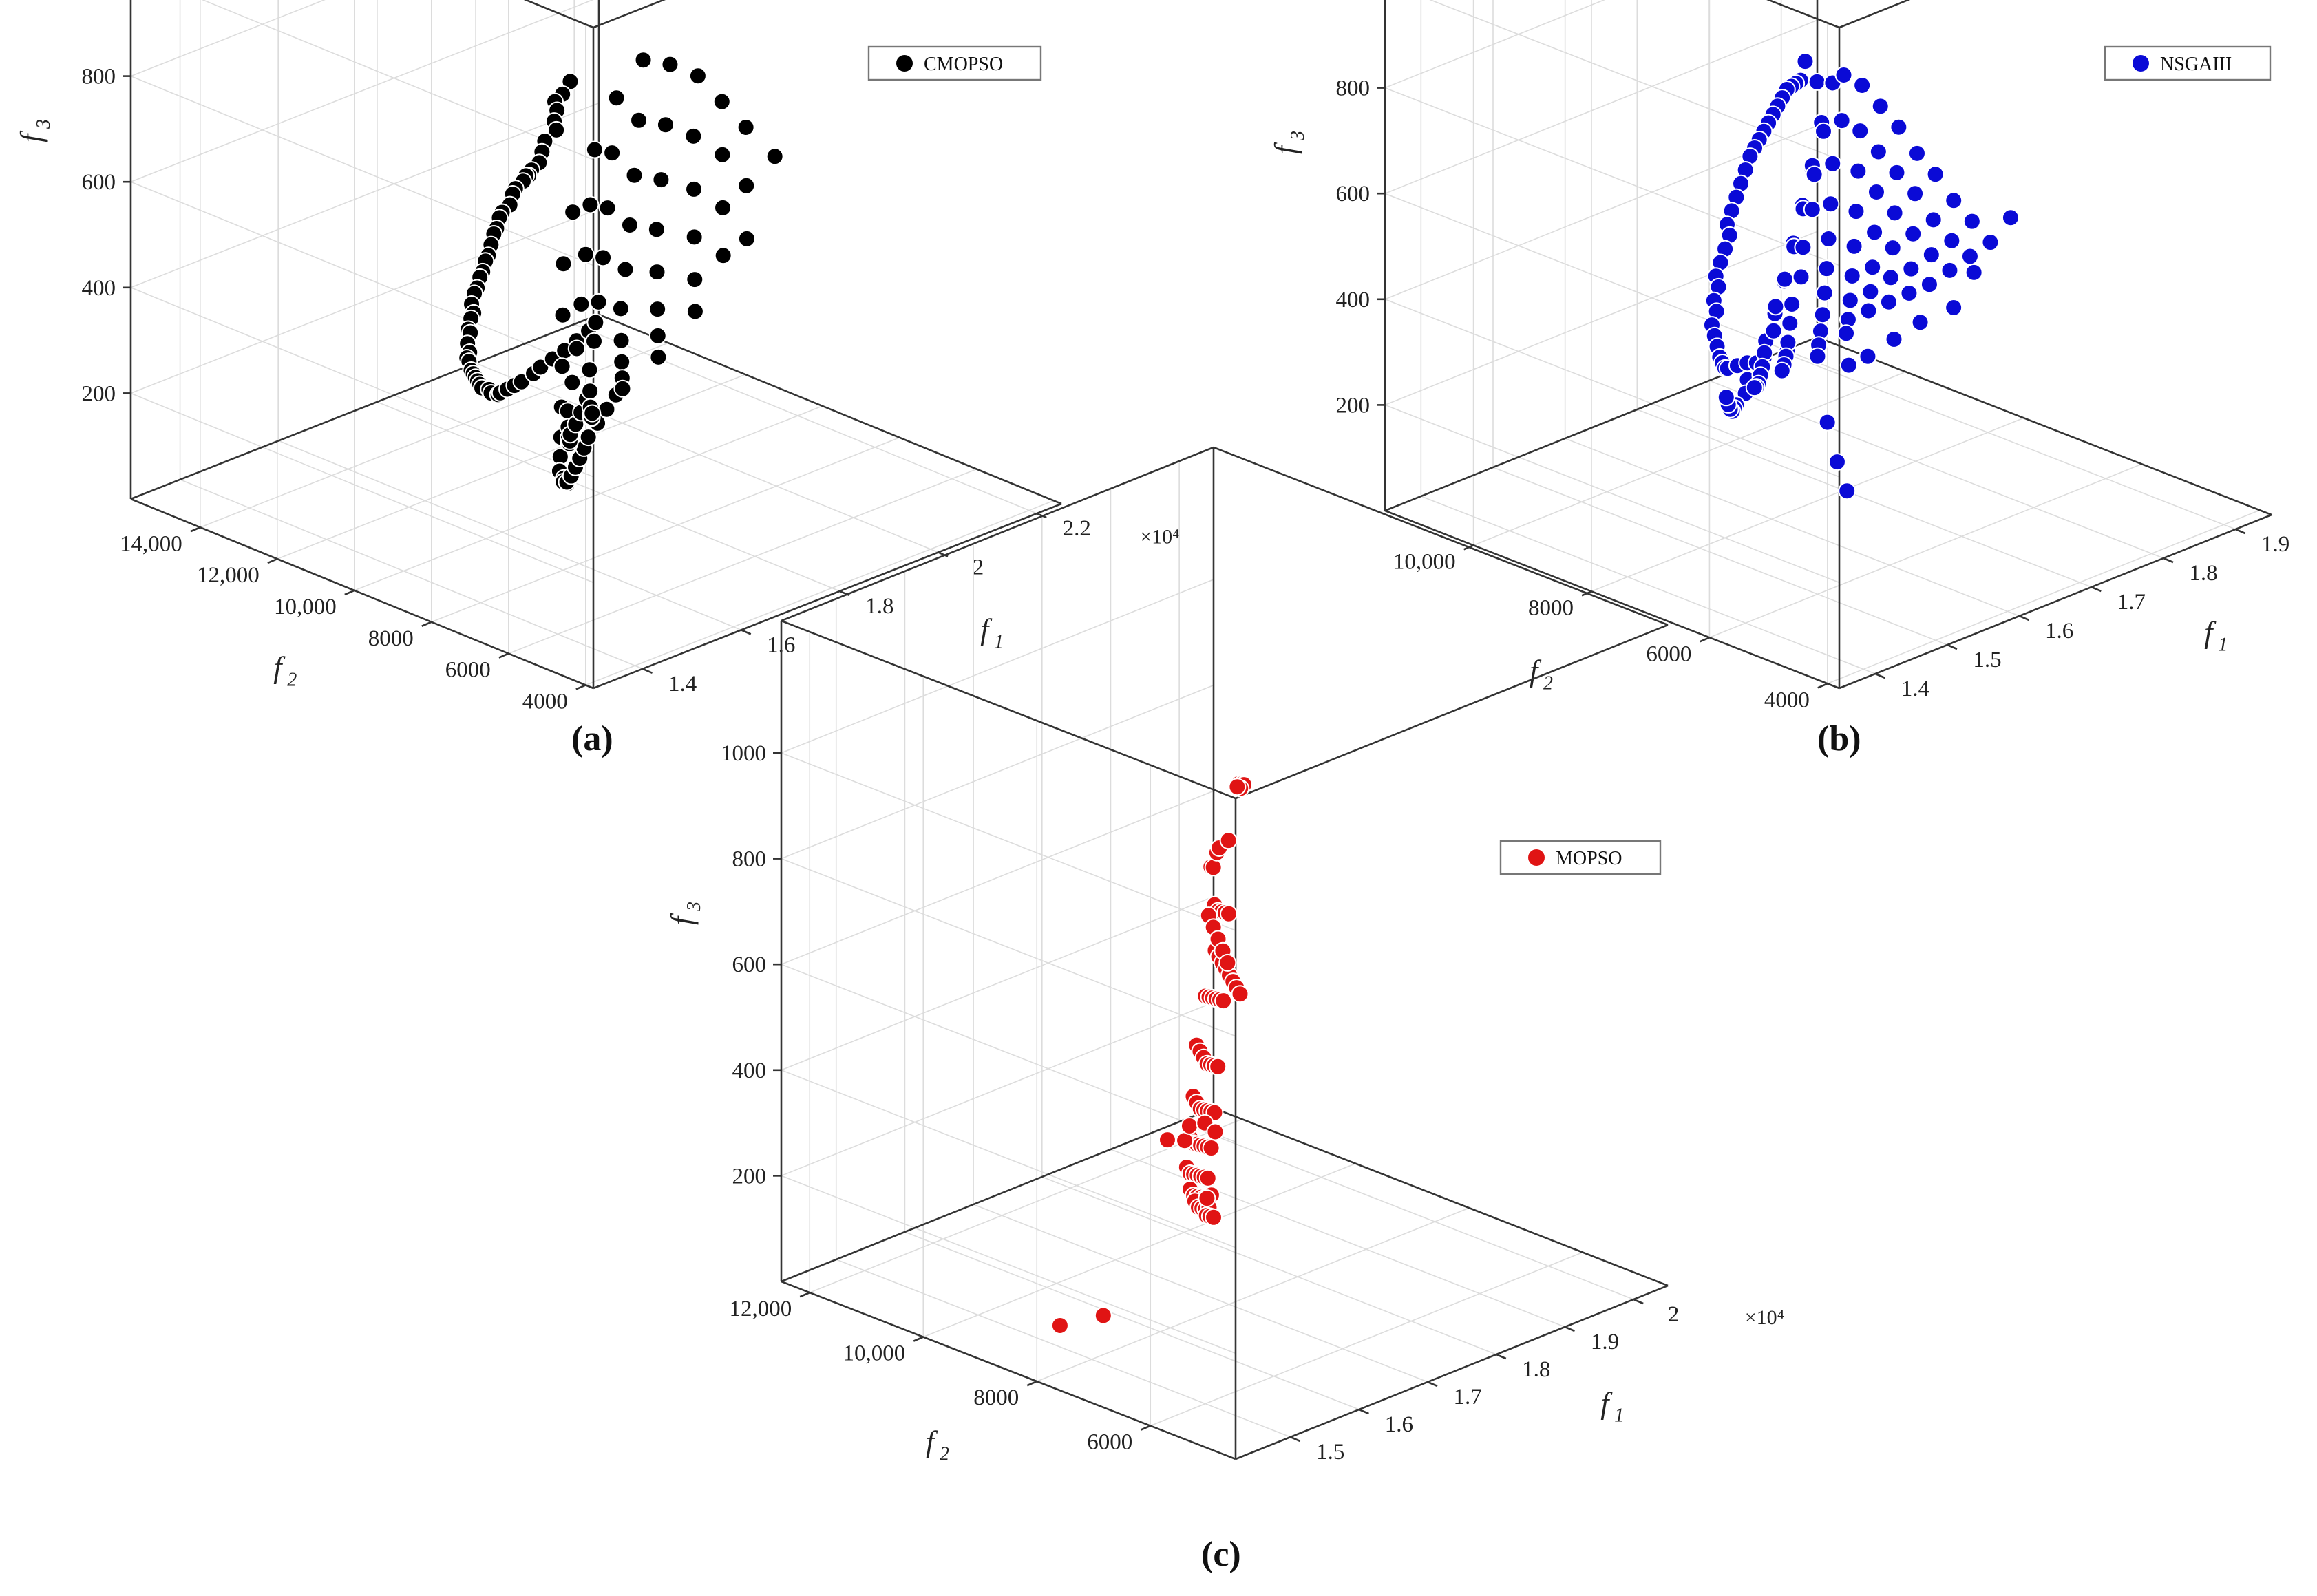 The width and height of the screenshot is (2317, 1596). I want to click on x-tick-label: 1.8, so click(2203, 573).